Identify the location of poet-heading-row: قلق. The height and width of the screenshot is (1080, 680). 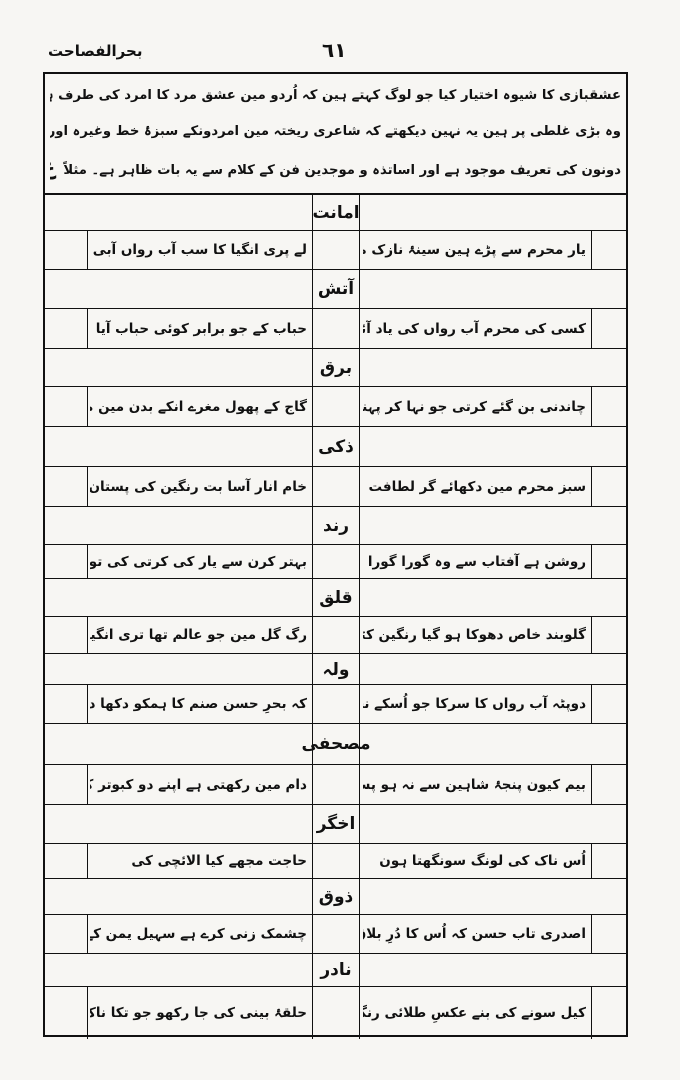
(335, 598).